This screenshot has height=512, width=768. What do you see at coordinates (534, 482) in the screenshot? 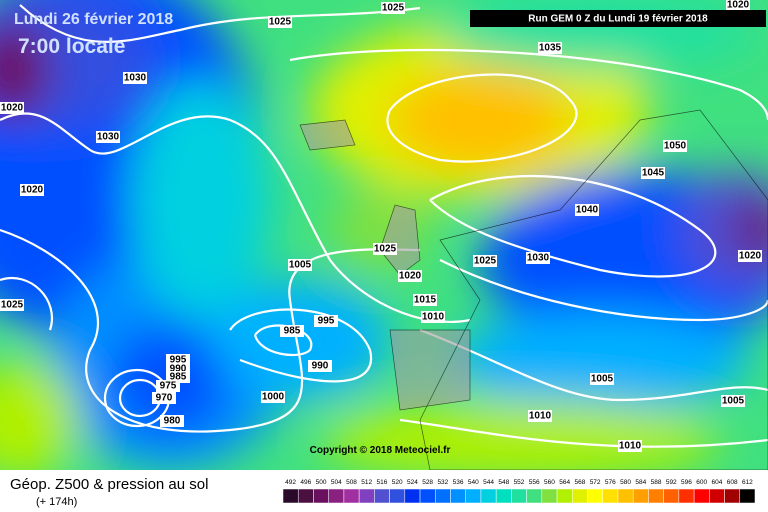
I see `scale-label: 556` at bounding box center [534, 482].